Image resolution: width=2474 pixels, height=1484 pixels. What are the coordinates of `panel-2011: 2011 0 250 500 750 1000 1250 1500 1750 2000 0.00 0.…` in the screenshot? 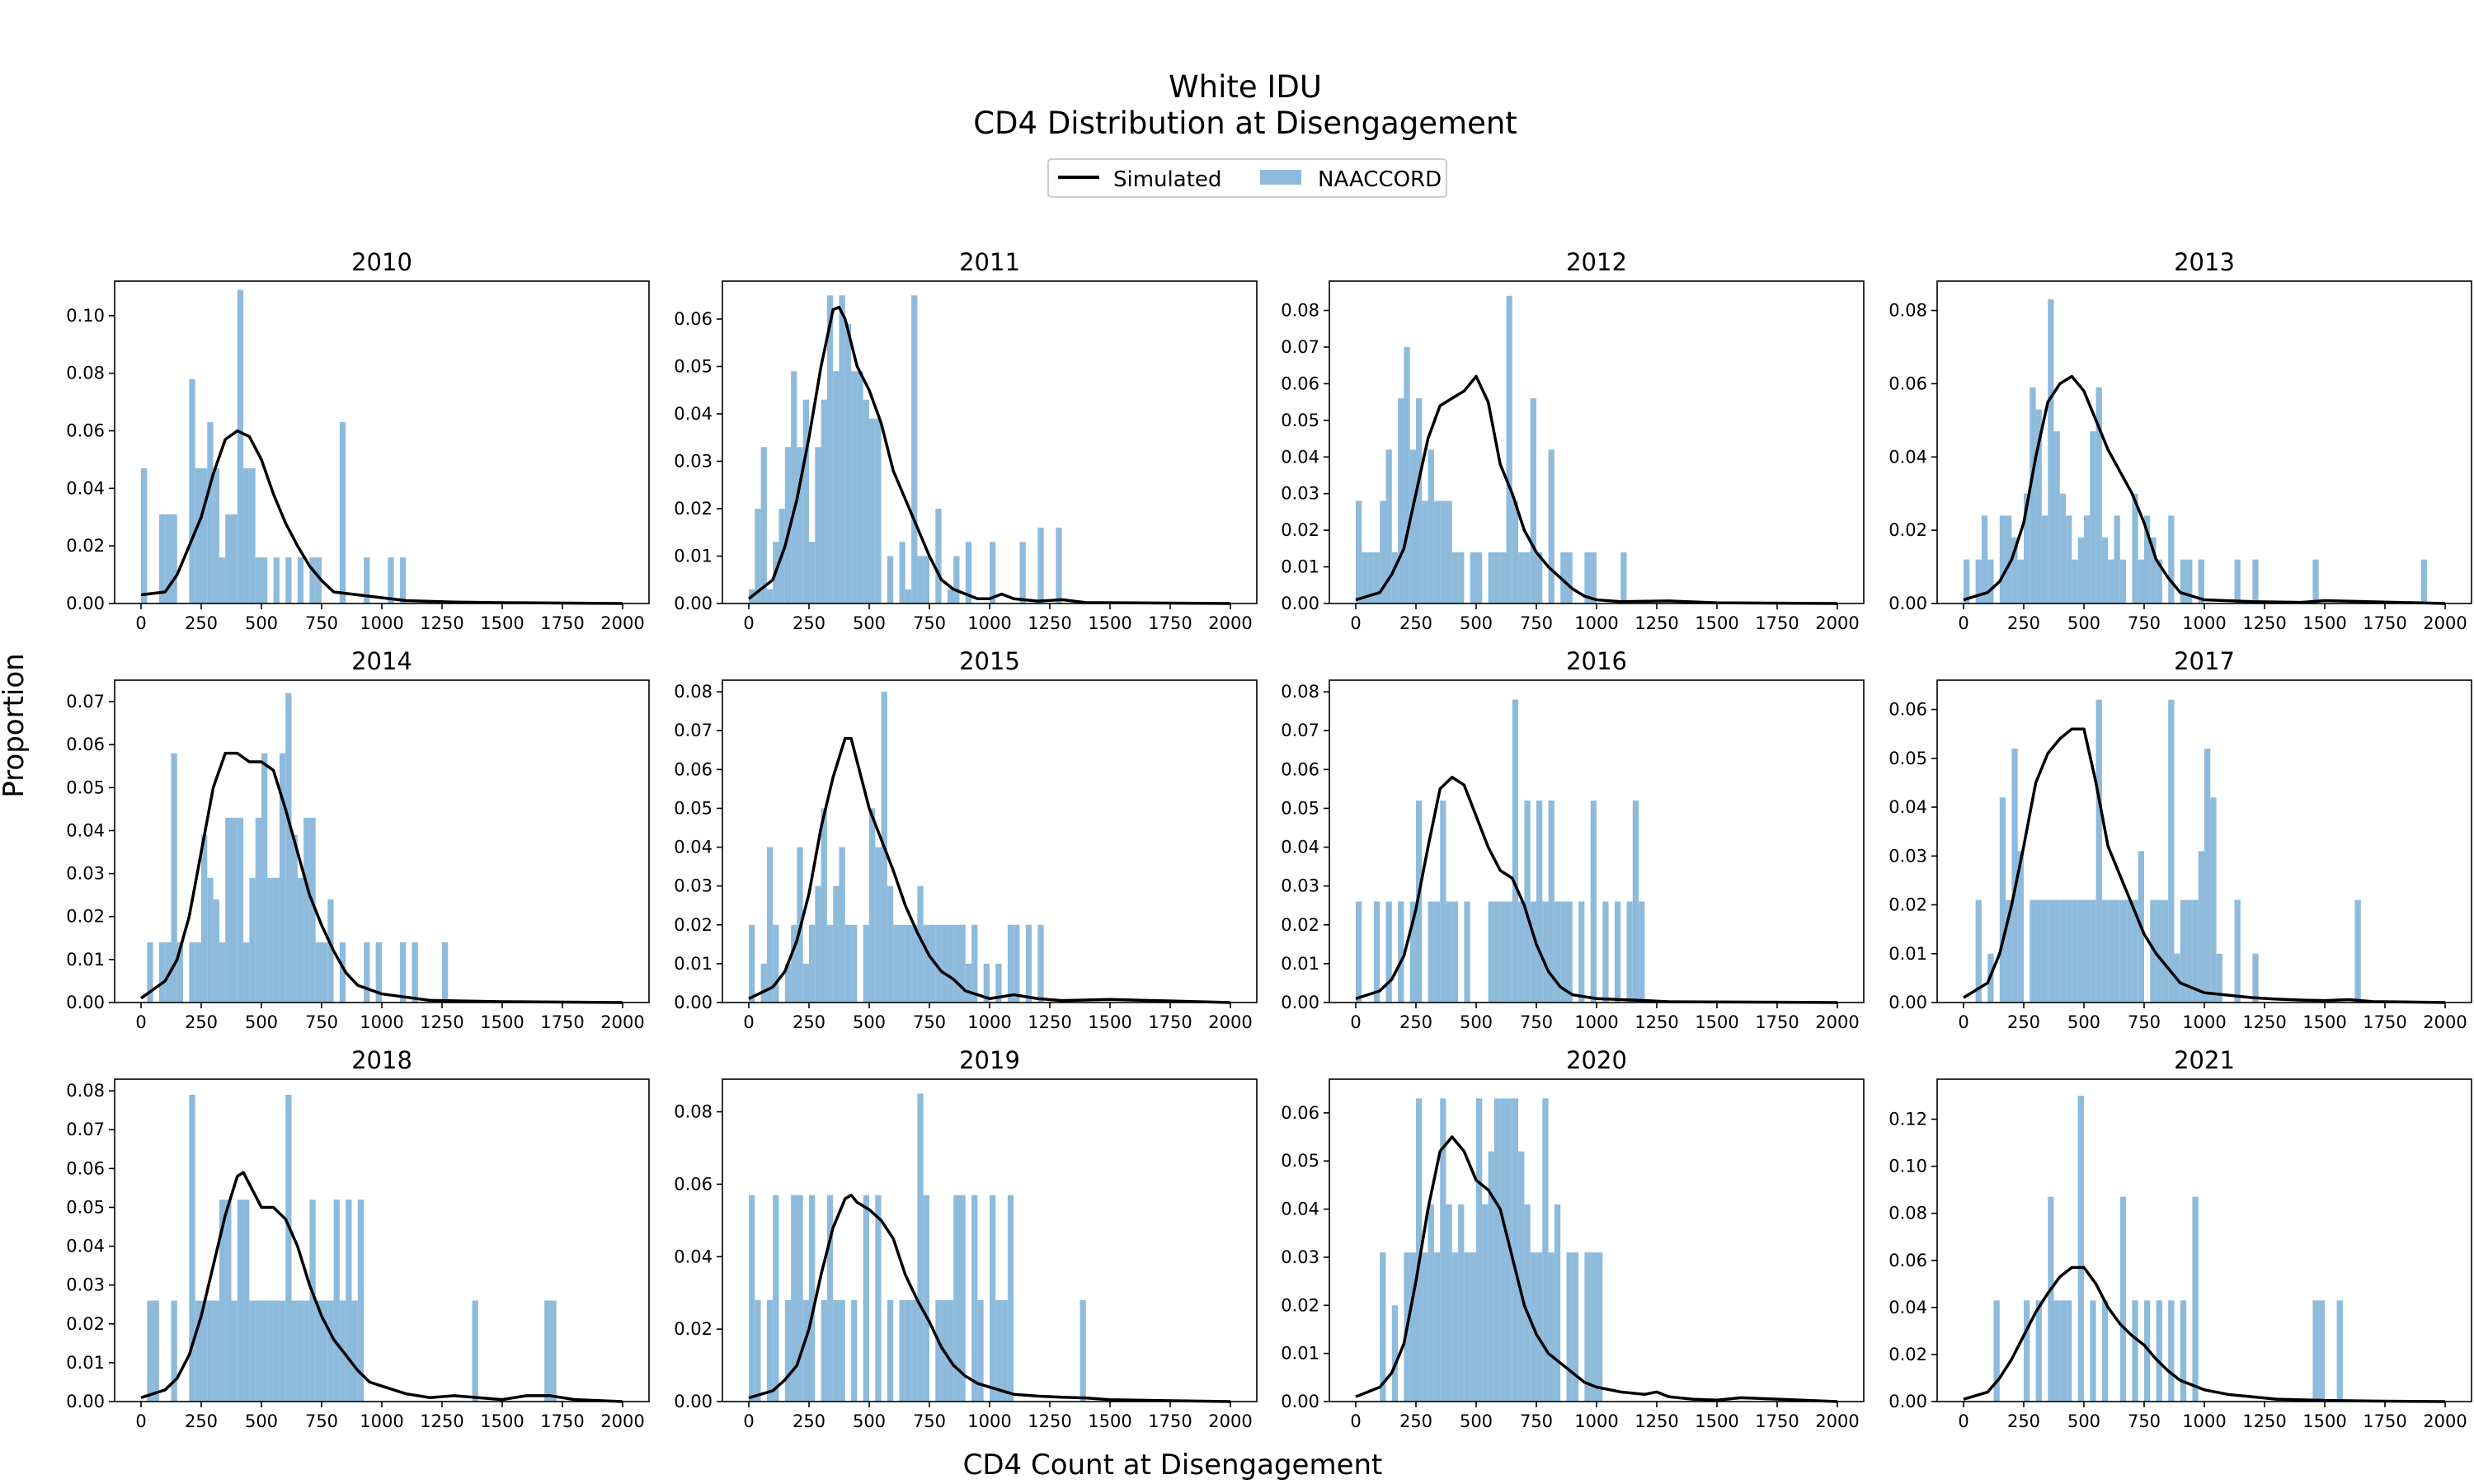 It's located at (966, 440).